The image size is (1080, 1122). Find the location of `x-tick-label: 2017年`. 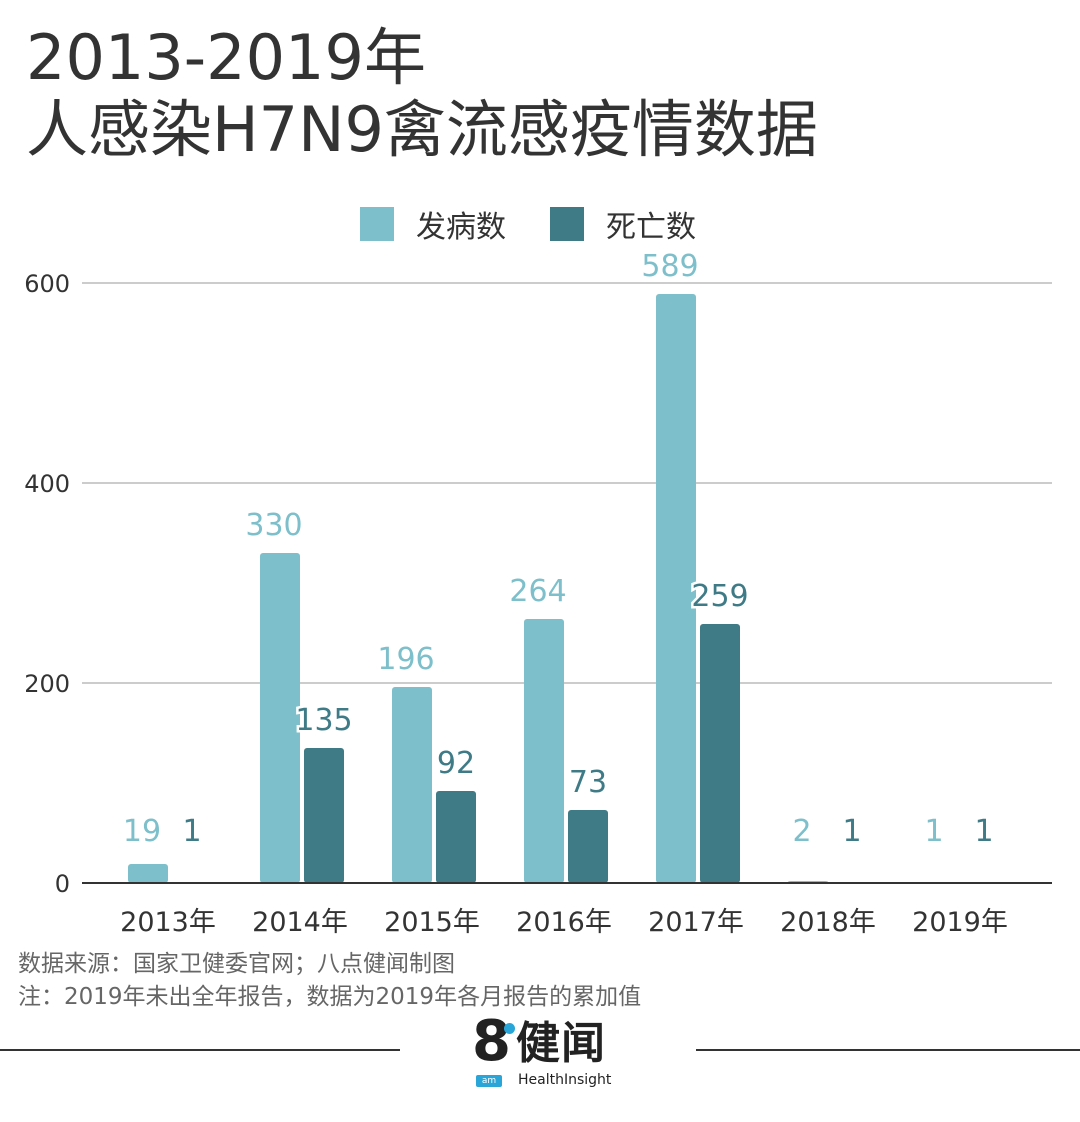

x-tick-label: 2017年 is located at coordinates (696, 922).